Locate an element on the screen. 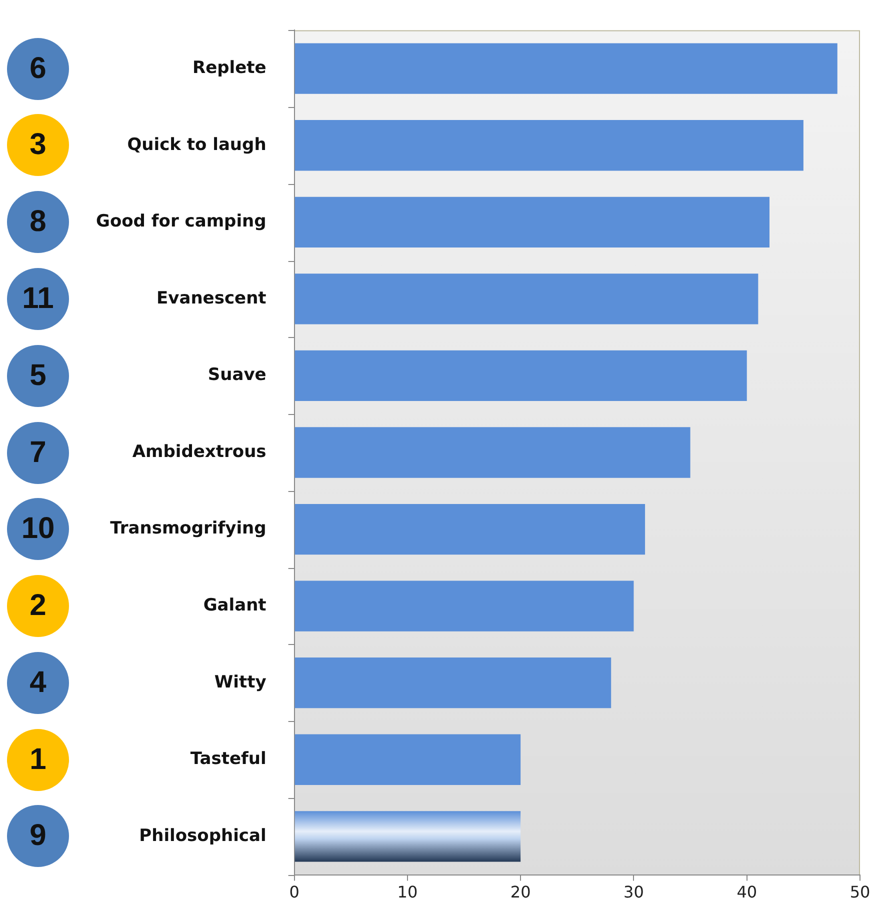  y-tick-label: Transmogrifying is located at coordinates (188, 528).